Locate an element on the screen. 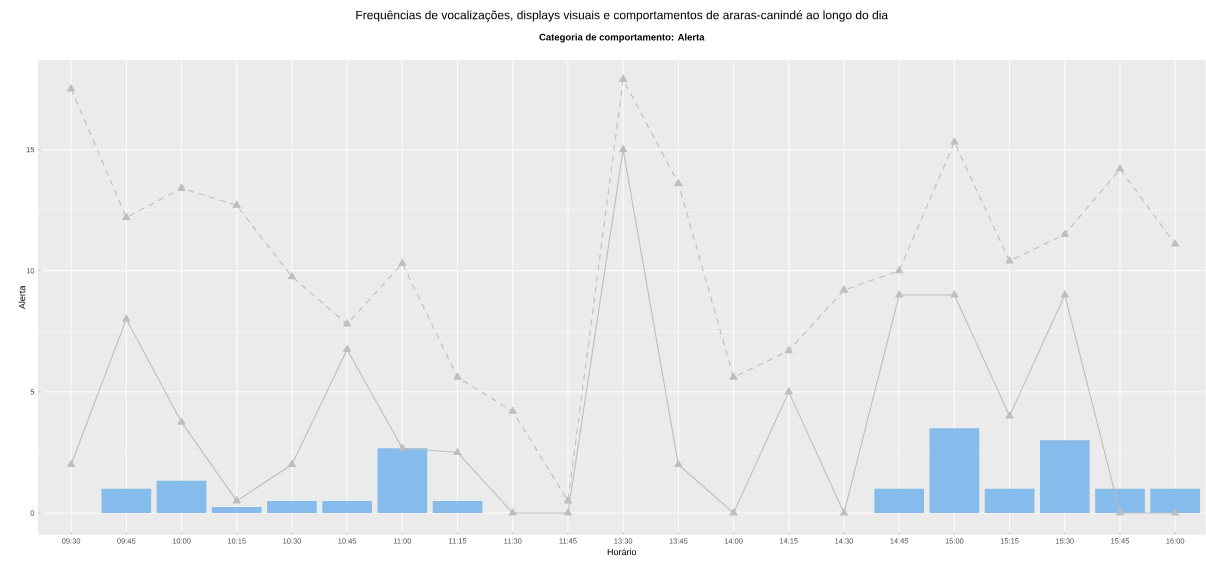  chart-subtitle: Categoria de comportamento: Alerta is located at coordinates (622, 38).